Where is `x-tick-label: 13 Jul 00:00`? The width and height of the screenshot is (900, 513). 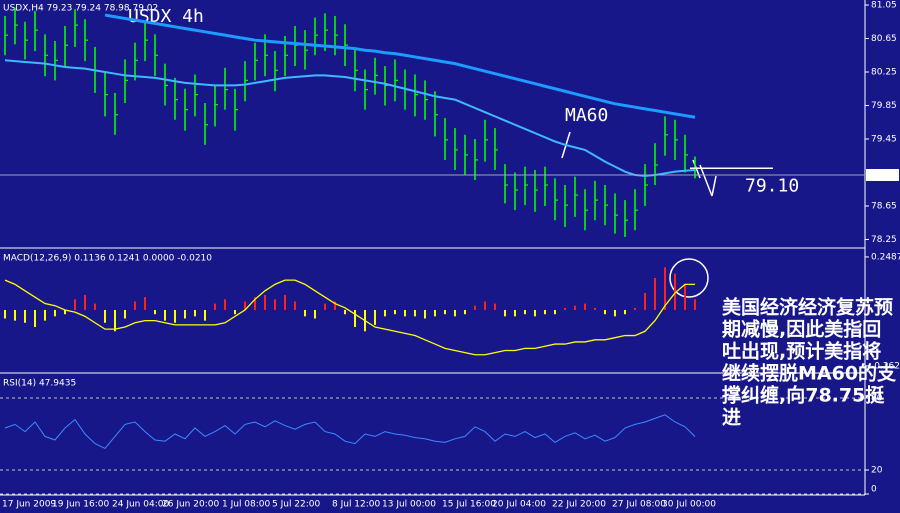 x-tick-label: 13 Jul 00:00 is located at coordinates (409, 505).